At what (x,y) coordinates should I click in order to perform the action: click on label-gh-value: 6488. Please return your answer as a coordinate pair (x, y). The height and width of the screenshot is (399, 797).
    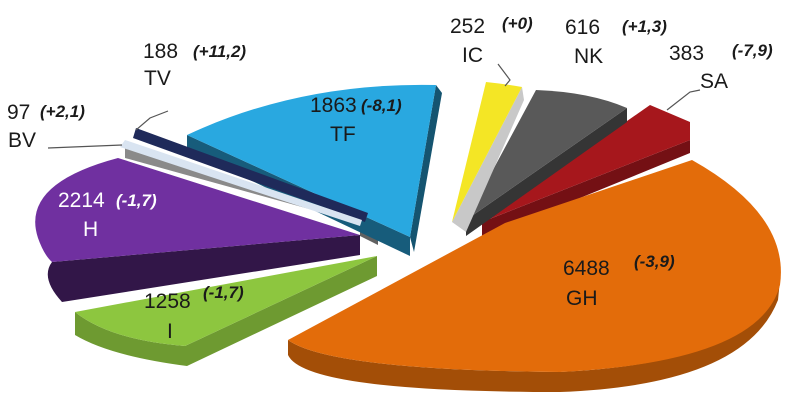
    Looking at the image, I should click on (586, 268).